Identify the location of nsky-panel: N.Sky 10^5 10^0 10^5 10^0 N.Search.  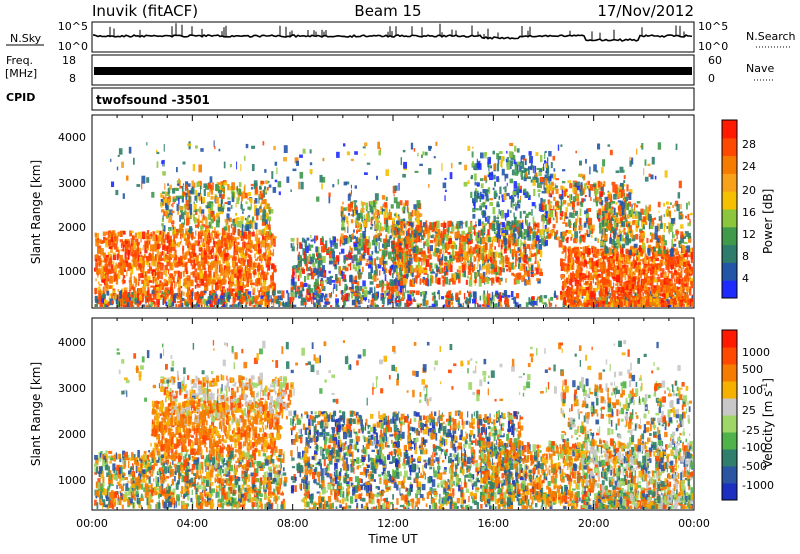
(401, 36).